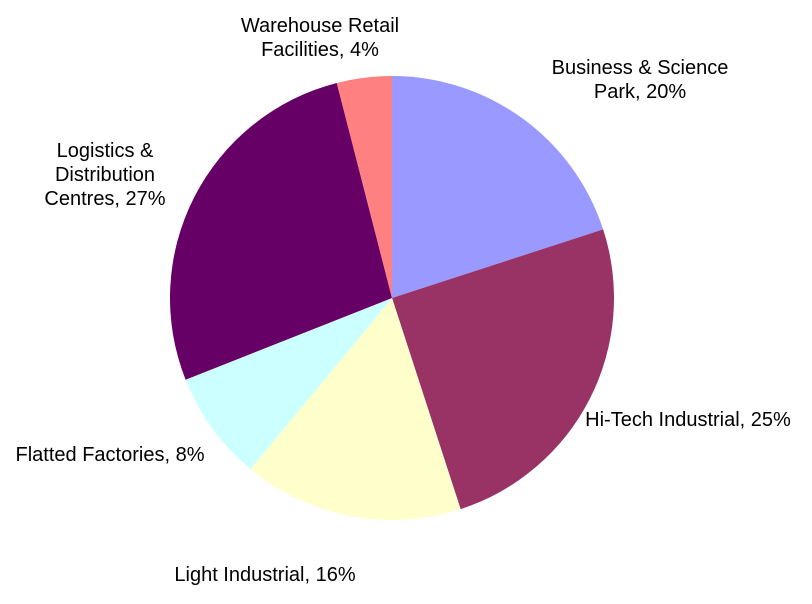  Describe the element at coordinates (688, 420) in the screenshot. I see `slice-label: Hi-Tech Industrial, 25%` at that location.